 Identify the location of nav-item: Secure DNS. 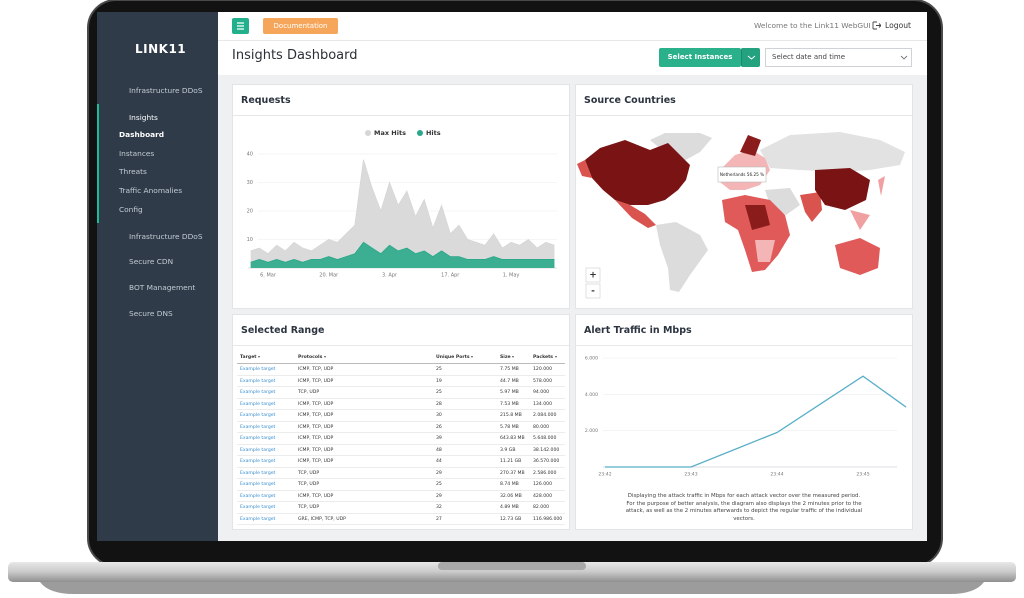
(151, 313).